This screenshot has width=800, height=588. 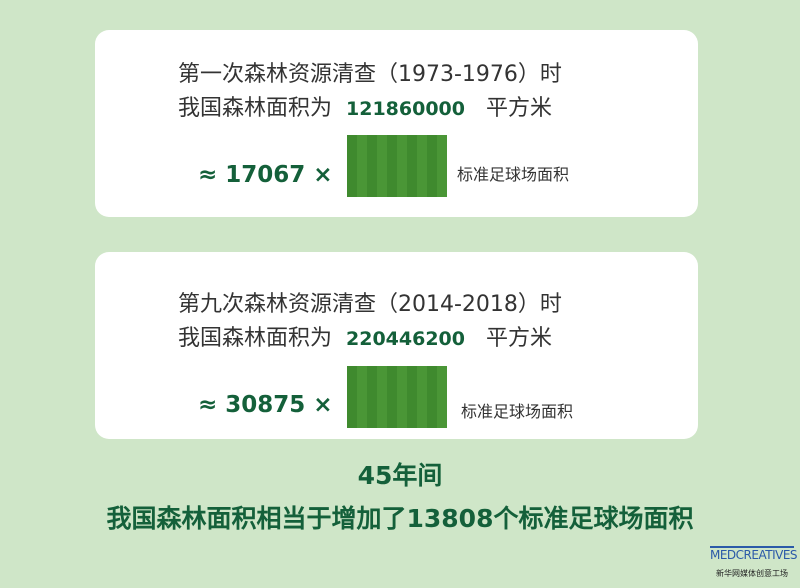 I want to click on logo-subtext: 新华网媒体创意工场, so click(x=752, y=573).